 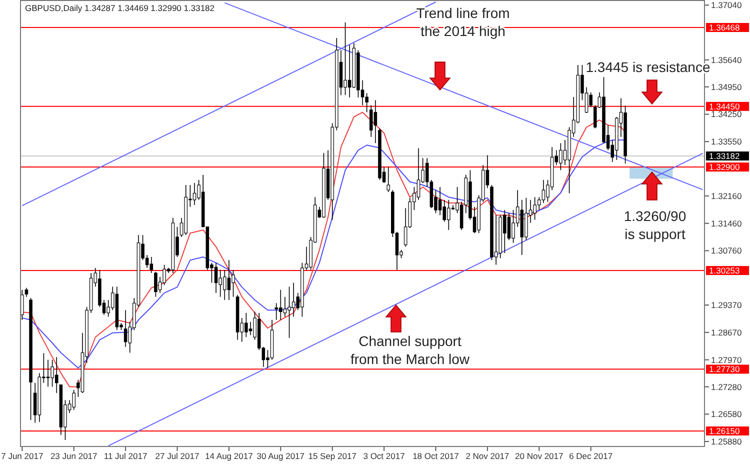 What do you see at coordinates (726, 223) in the screenshot?
I see `y-tick-label: 1.31460` at bounding box center [726, 223].